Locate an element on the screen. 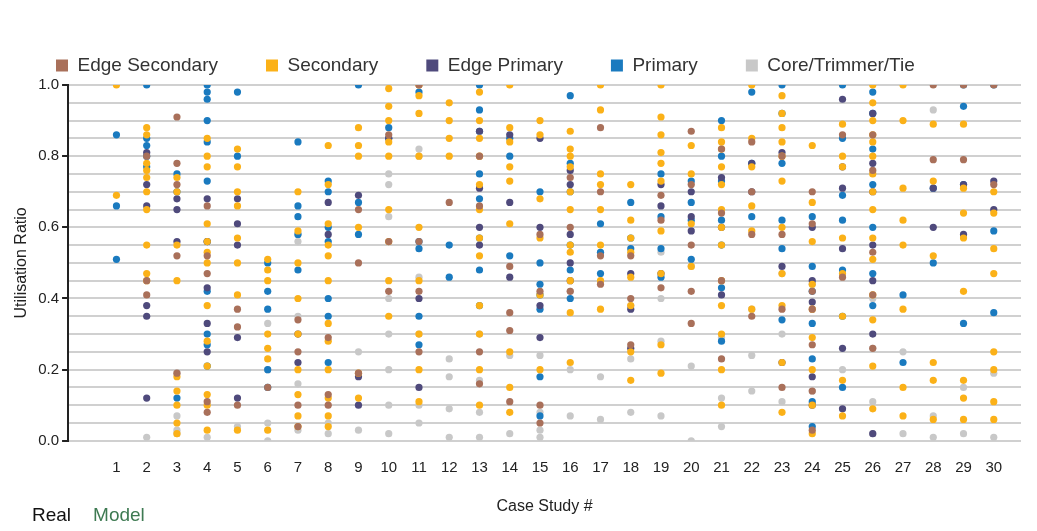 This screenshot has height=531, width=1037. y-axis-title: Utilisation Ratio is located at coordinates (21, 263).